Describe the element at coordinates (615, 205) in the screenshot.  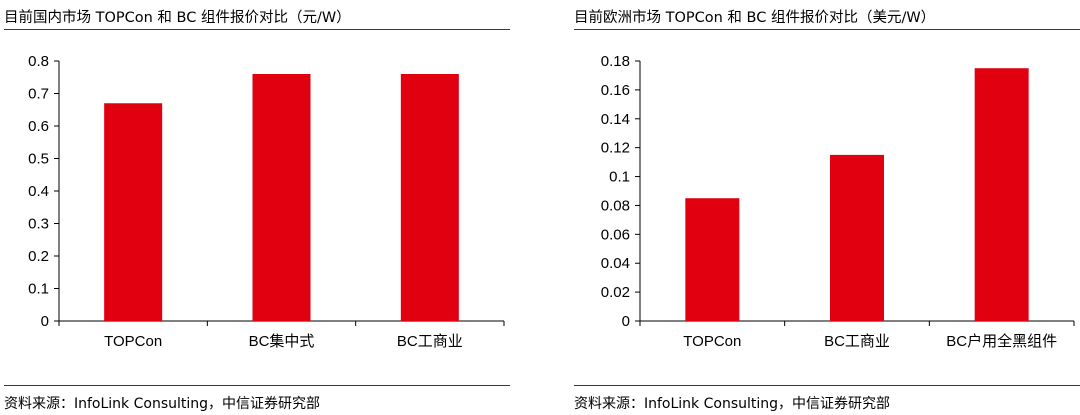
I see `y-tick-label: 0.08` at that location.